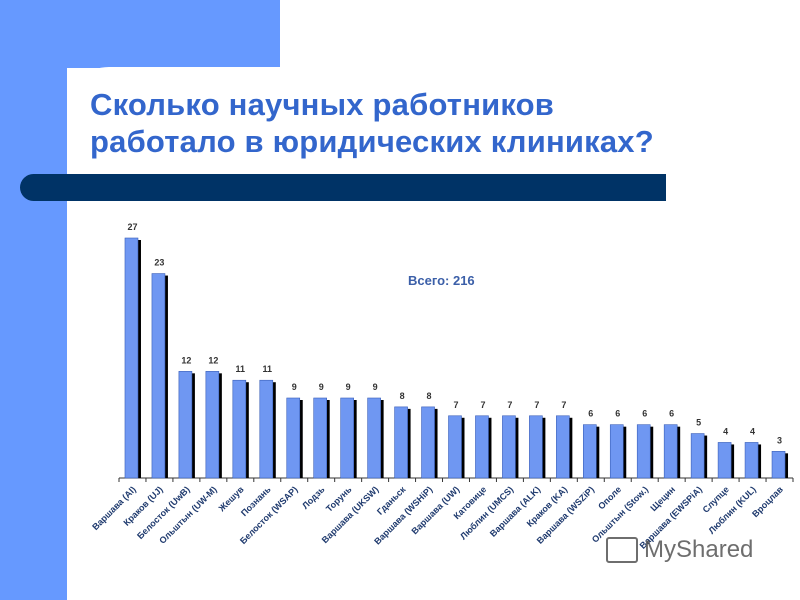 The height and width of the screenshot is (600, 800). I want to click on bar: 4 Люблин (KUL), so click(734, 481).